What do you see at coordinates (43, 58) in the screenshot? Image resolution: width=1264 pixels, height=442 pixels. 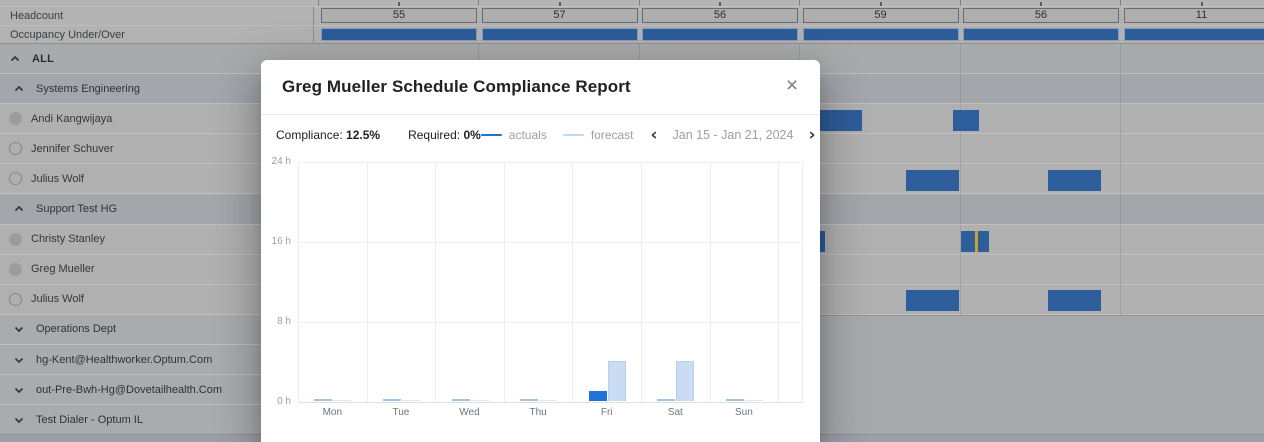 I see `sidebar-item-label: ALL` at bounding box center [43, 58].